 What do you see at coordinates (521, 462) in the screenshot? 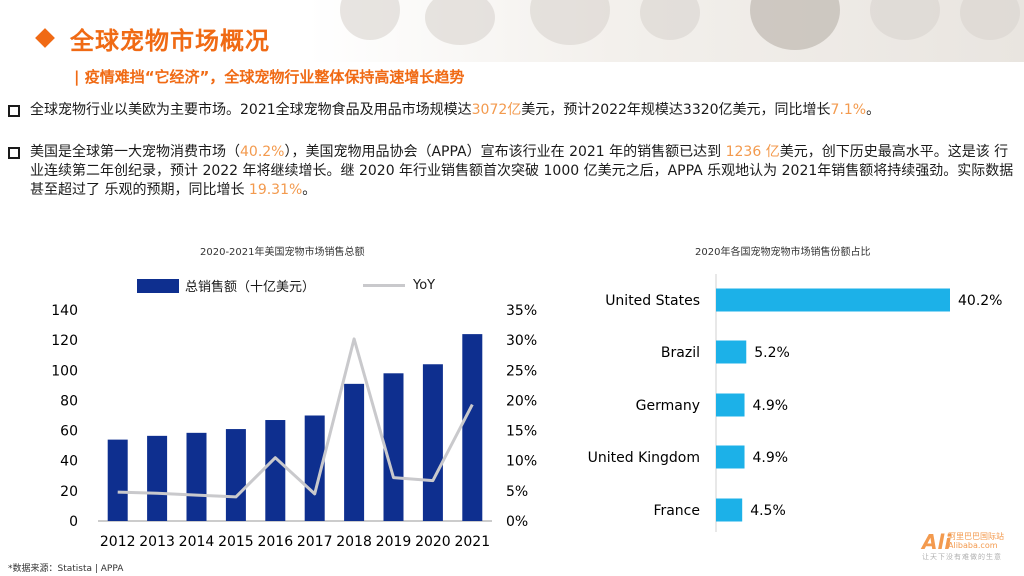
I see `right-axis-tick-label: 10%` at bounding box center [521, 462].